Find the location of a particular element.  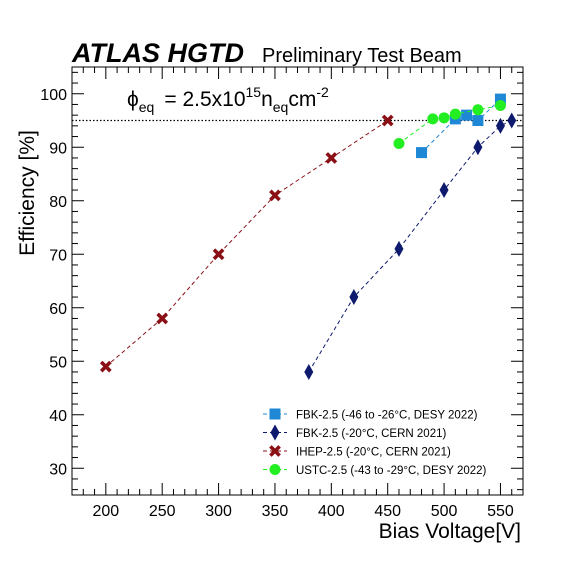

legend-label: IHEP-2.5 (-20°C, CERN 2021) is located at coordinates (373, 453).